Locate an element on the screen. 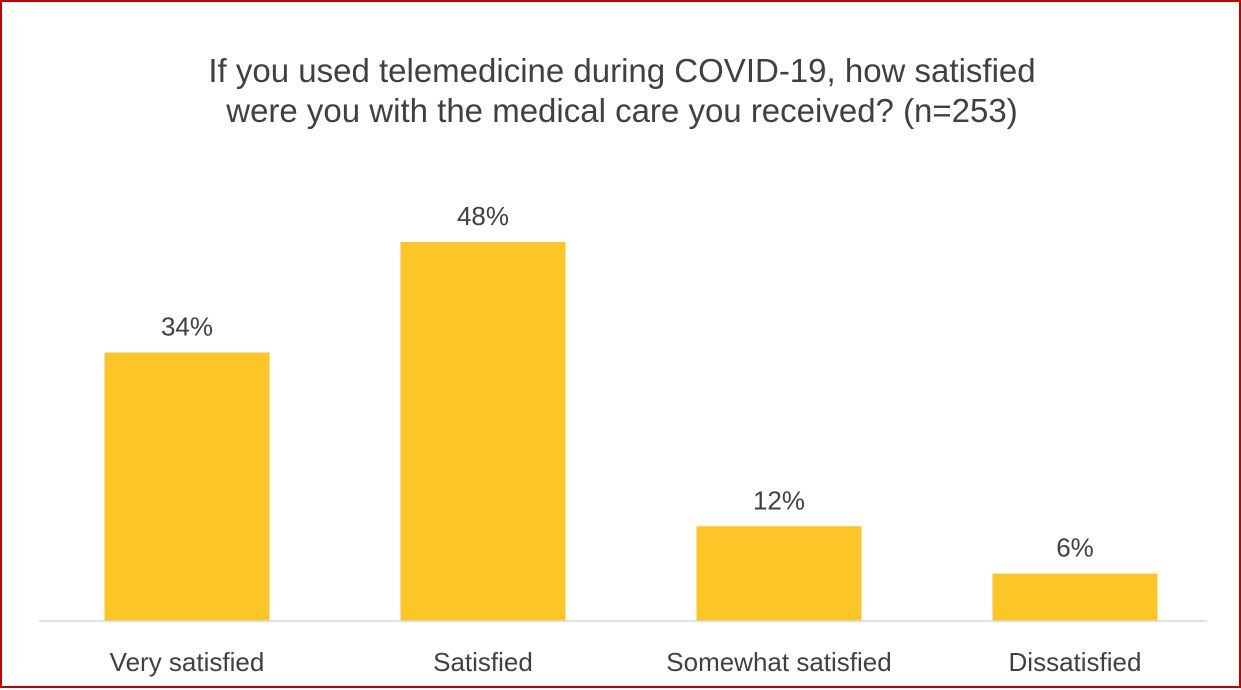 The height and width of the screenshot is (690, 1241). bar-somewhat-satisfied is located at coordinates (779, 573).